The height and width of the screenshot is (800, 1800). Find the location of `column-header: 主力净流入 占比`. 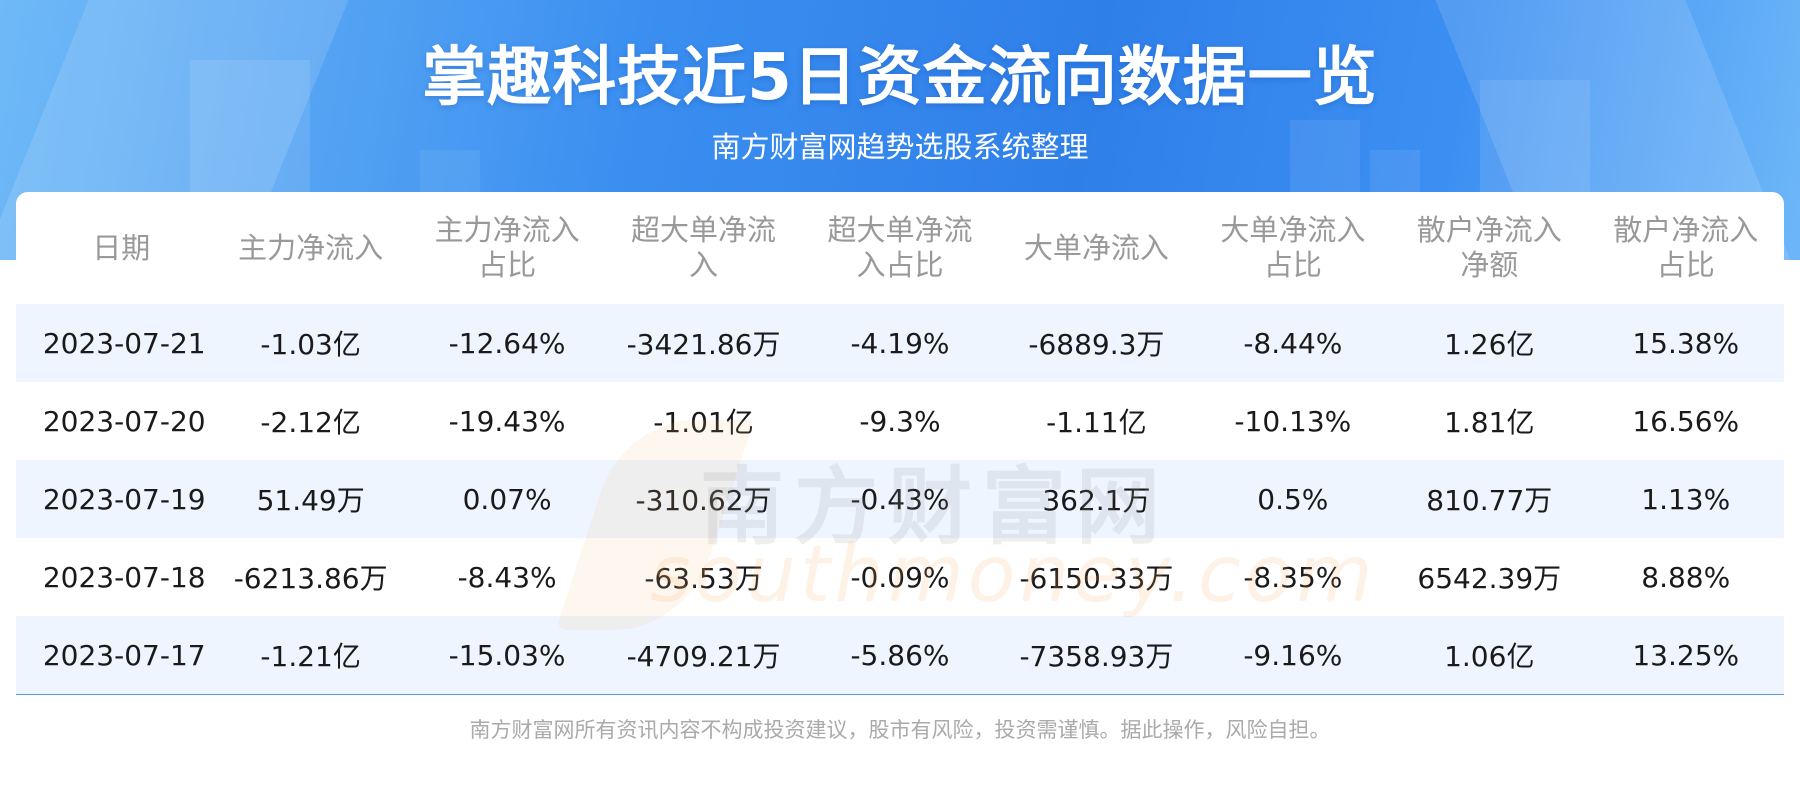

column-header: 主力净流入 占比 is located at coordinates (507, 248).